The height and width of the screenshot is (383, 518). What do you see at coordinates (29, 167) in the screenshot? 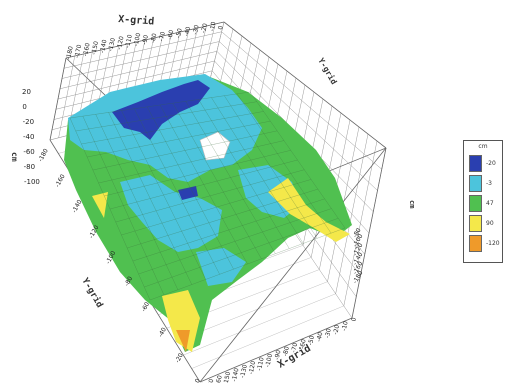
I see `z-tick-label: -80` at bounding box center [29, 167].